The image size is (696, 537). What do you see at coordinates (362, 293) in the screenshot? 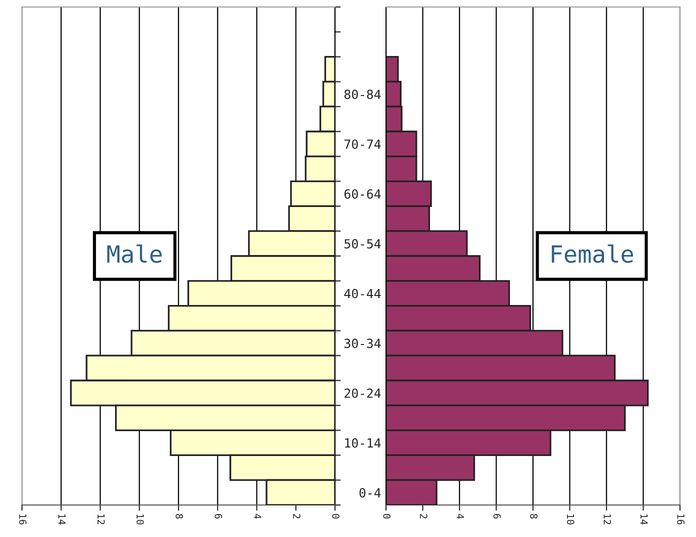
I see `y-tick-label: 40-44` at bounding box center [362, 293].